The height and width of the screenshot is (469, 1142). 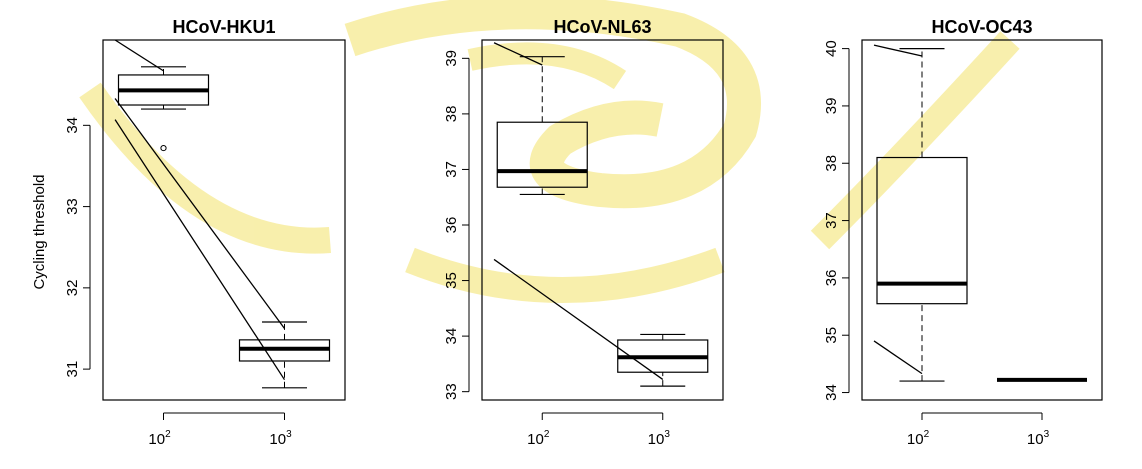 I want to click on y-tick-label: 40, so click(x=831, y=48).